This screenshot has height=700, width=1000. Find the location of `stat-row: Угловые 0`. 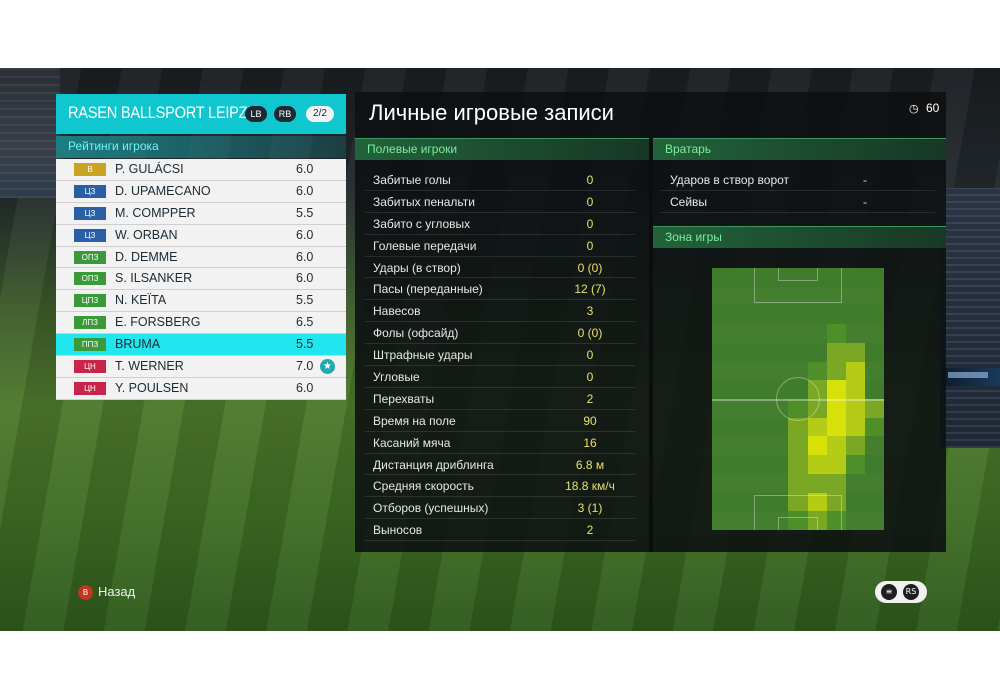

stat-row: Угловые 0 is located at coordinates (500, 377).